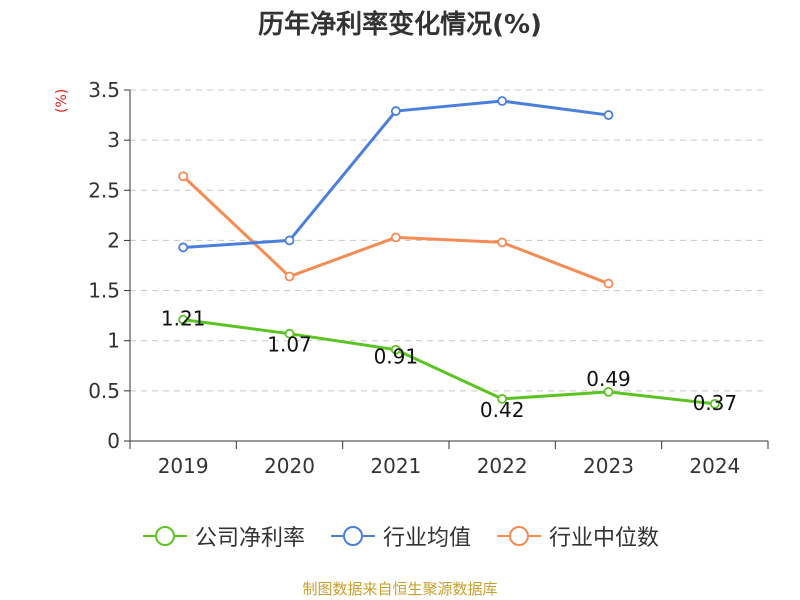 This screenshot has width=800, height=600. I want to click on legend-item-company: 公司净利率, so click(223, 536).